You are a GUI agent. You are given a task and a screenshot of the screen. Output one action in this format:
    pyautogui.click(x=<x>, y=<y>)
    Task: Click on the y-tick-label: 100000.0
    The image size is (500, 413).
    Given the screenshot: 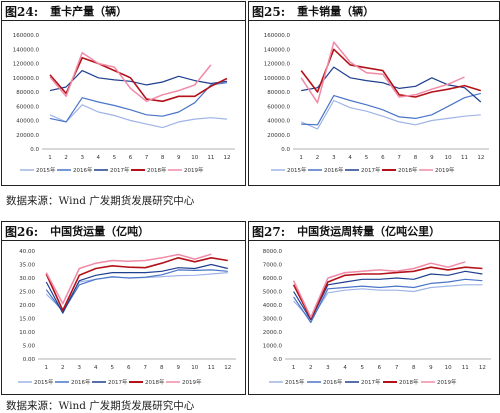 What is the action you would take?
    pyautogui.click(x=26, y=79)
    